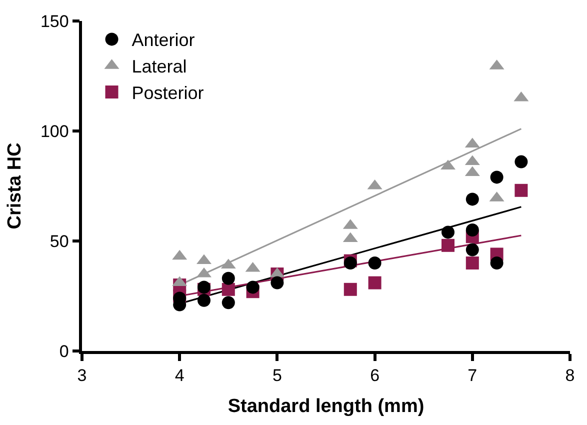  Describe the element at coordinates (375, 376) in the screenshot. I see `x-tick-label: 6` at that location.